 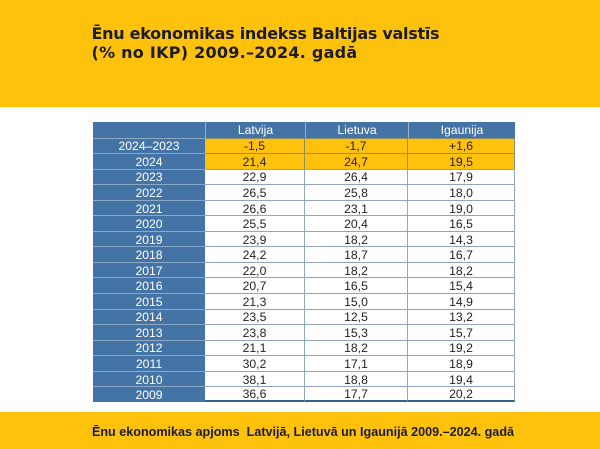 I want to click on year-cell: 2019, so click(x=149, y=238).